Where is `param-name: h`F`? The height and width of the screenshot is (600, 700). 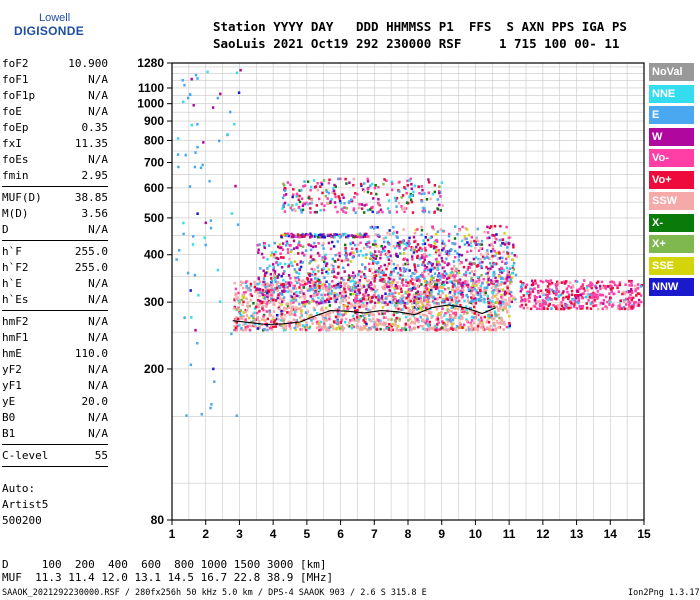
param-name: h`F is located at coordinates (12, 251).